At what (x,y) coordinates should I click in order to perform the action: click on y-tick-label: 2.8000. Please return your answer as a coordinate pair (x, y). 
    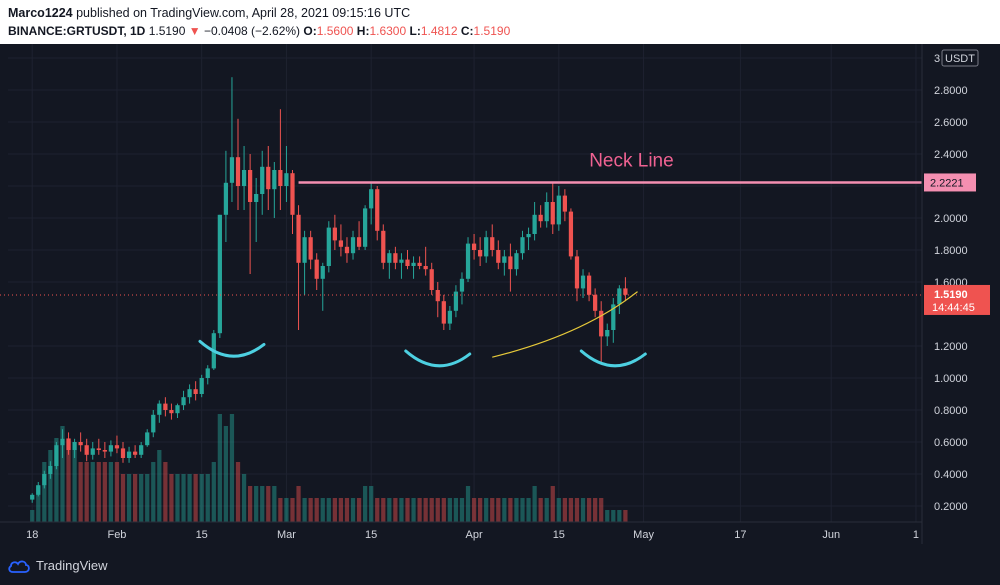
    Looking at the image, I should click on (951, 91).